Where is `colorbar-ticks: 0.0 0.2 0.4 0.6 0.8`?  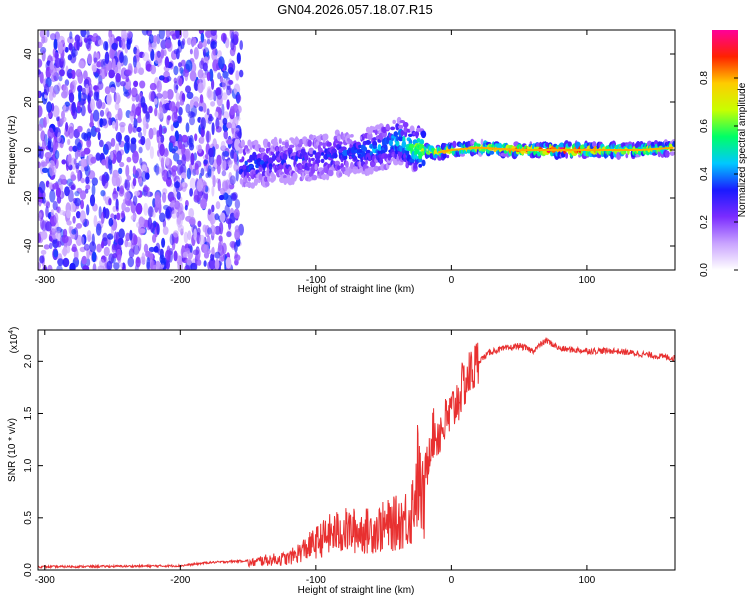 colorbar-ticks: 0.0 0.2 0.4 0.6 0.8 is located at coordinates (718, 174).